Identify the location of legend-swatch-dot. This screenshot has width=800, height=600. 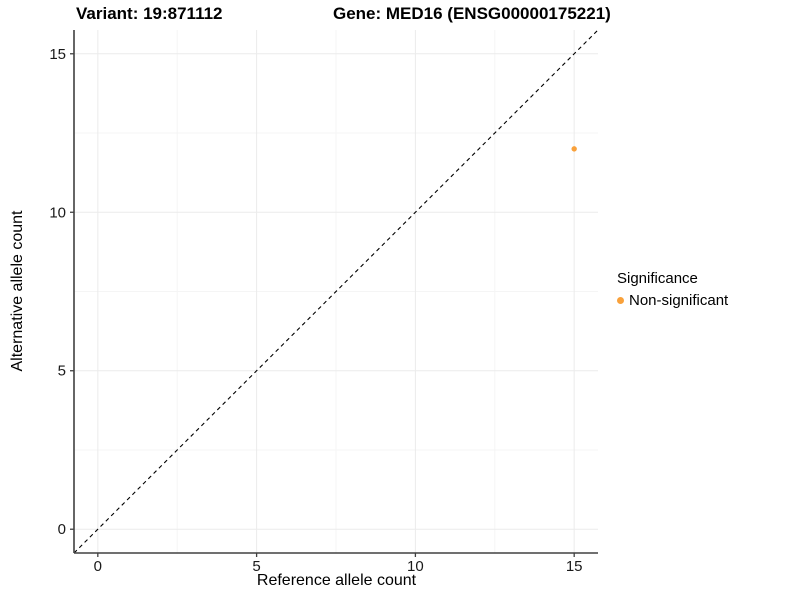
(620, 300).